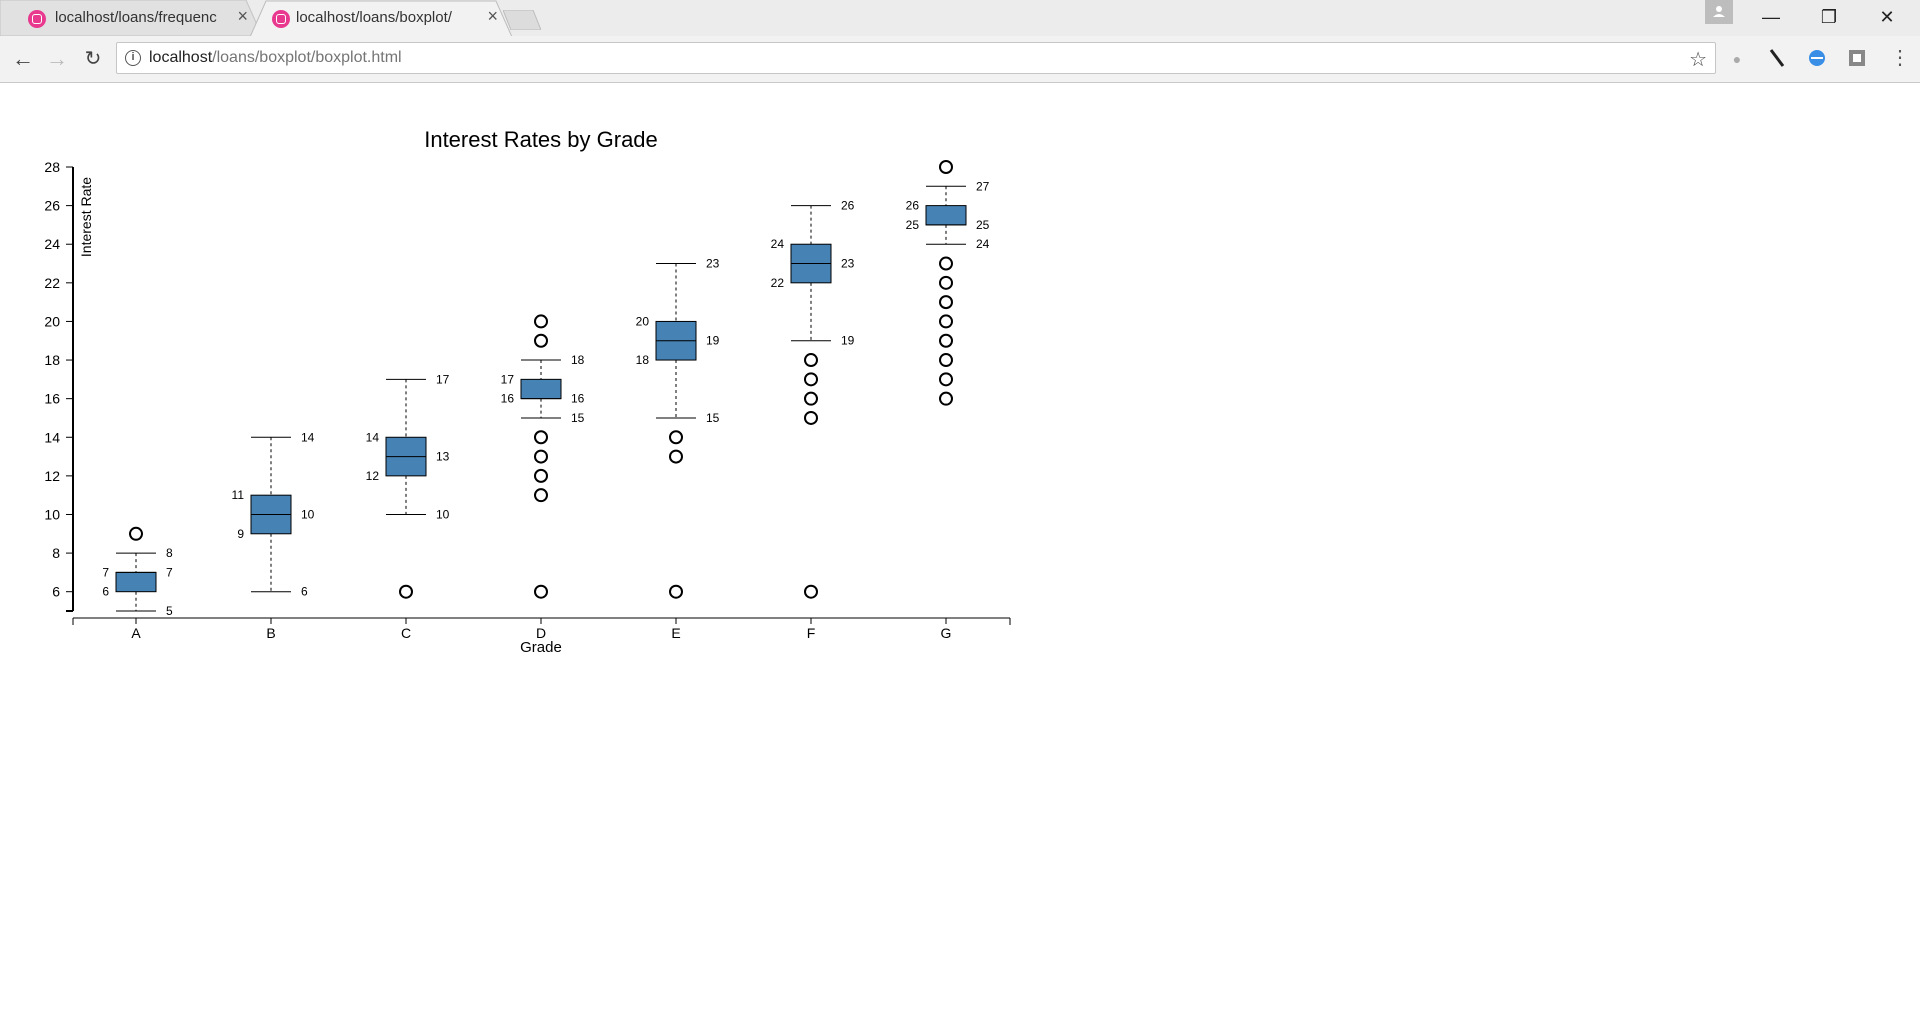  I want to click on whisker-low-label: 24, so click(983, 244).